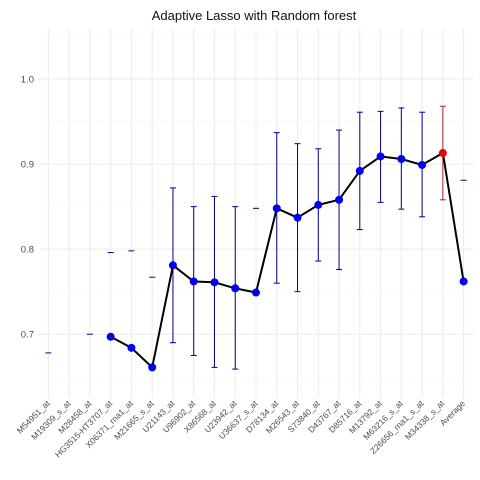 This screenshot has width=480, height=480. I want to click on y-axis-ticks: 0.7 0.8 0.9 1.0, so click(27, 208).